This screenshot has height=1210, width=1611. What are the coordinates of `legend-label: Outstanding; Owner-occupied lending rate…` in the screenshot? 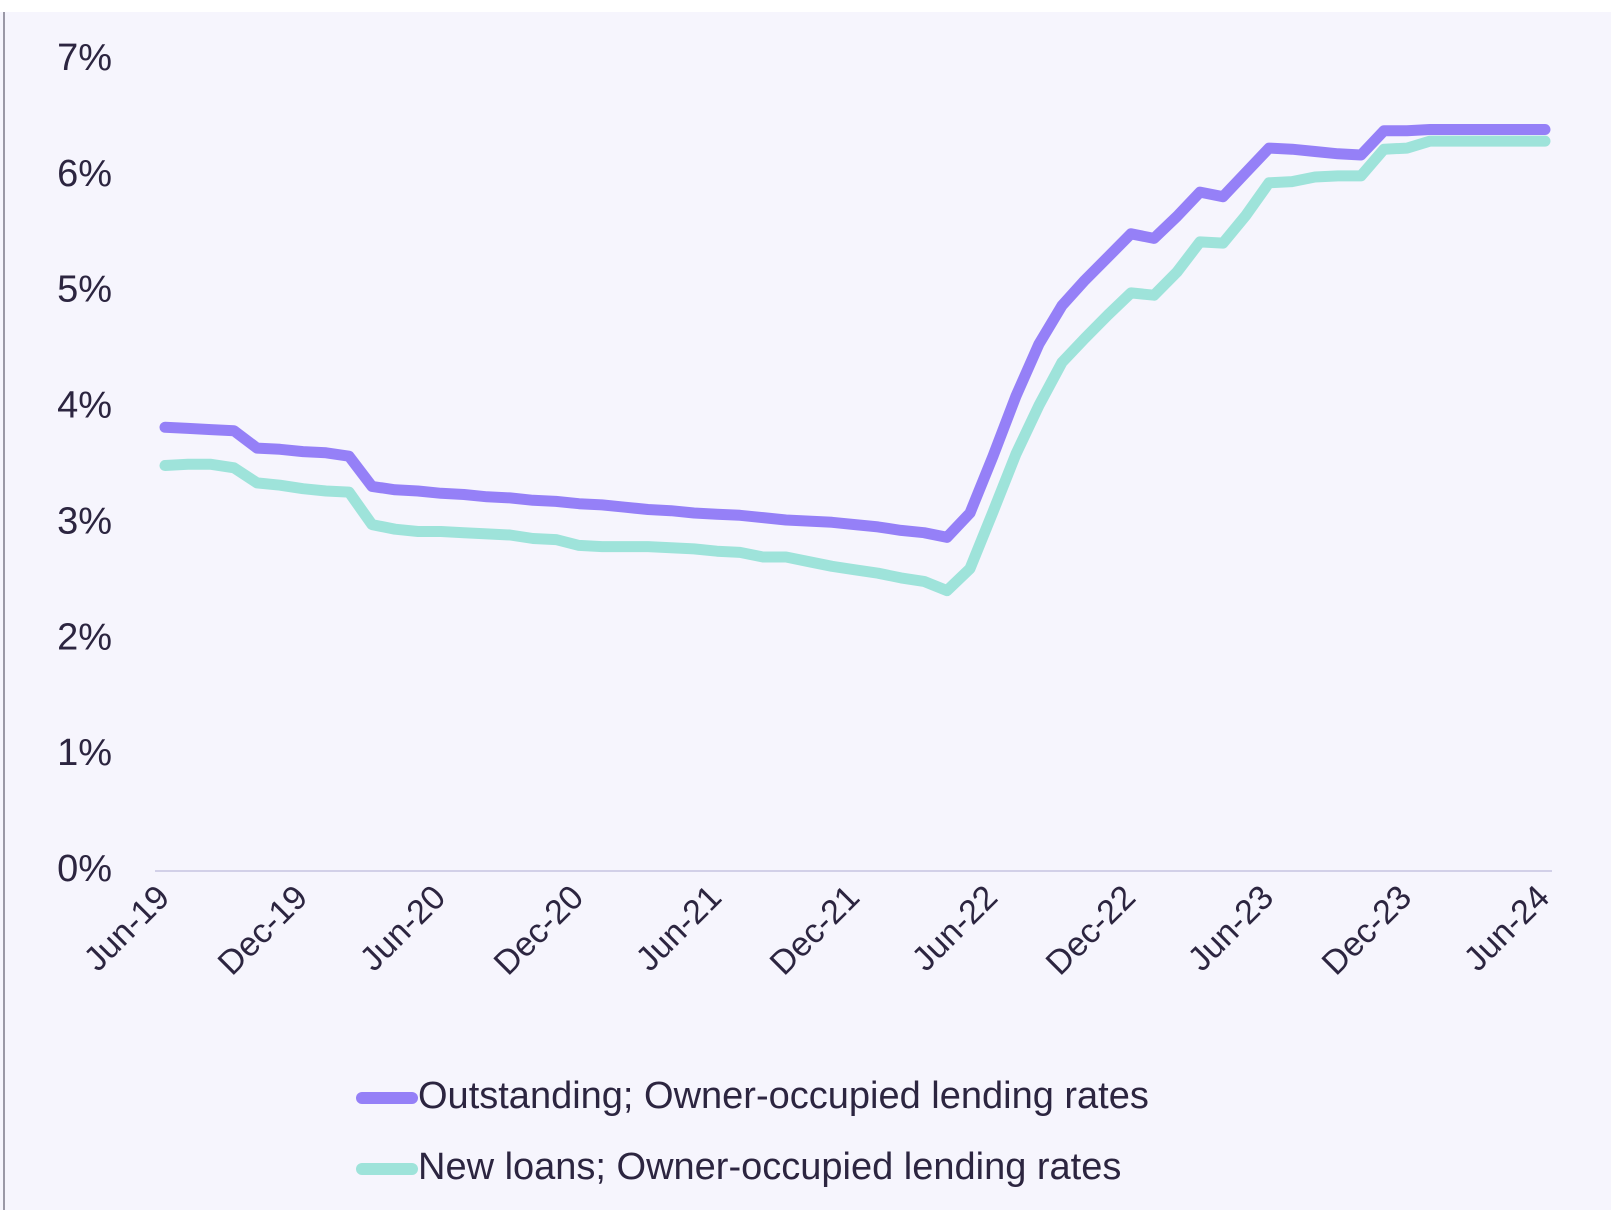 It's located at (783, 1096).